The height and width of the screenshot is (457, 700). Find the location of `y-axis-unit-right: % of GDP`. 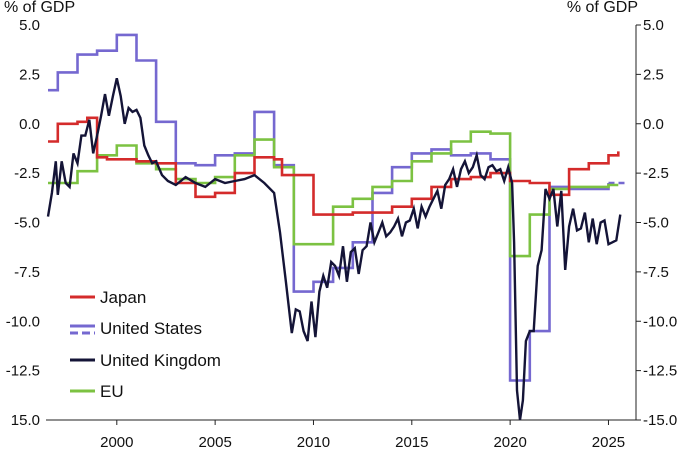

y-axis-unit-right: % of GDP is located at coordinates (602, 8).